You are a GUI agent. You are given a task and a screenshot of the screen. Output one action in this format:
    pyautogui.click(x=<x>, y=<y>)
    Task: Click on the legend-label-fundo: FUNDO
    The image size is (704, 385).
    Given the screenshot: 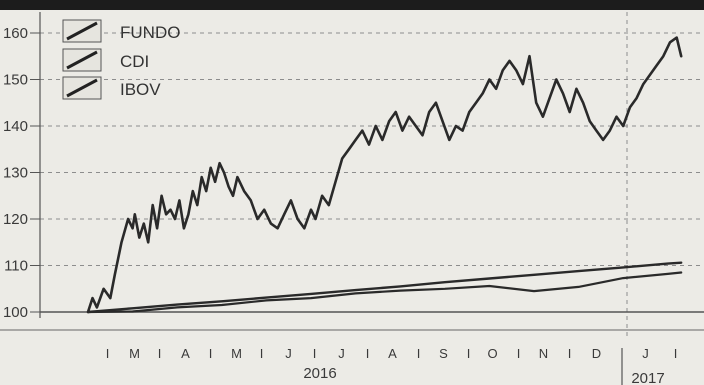 What is the action you would take?
    pyautogui.click(x=150, y=32)
    